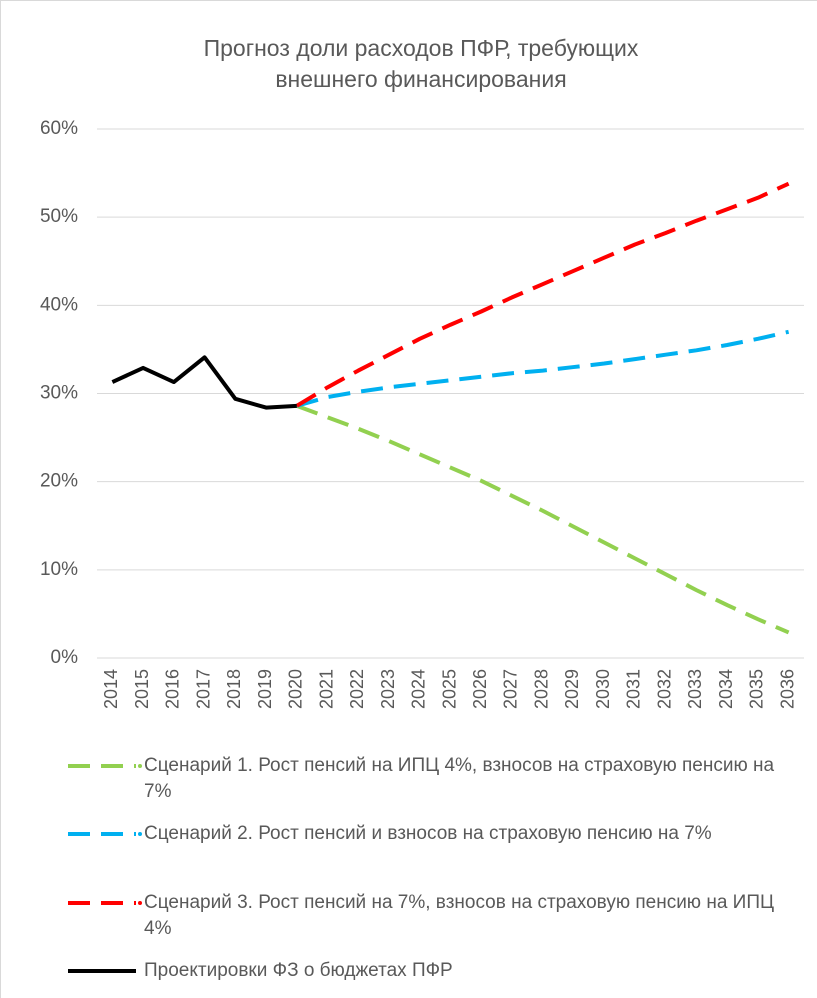  What do you see at coordinates (634, 689) in the screenshot?
I see `x-tick-label: 2031` at bounding box center [634, 689].